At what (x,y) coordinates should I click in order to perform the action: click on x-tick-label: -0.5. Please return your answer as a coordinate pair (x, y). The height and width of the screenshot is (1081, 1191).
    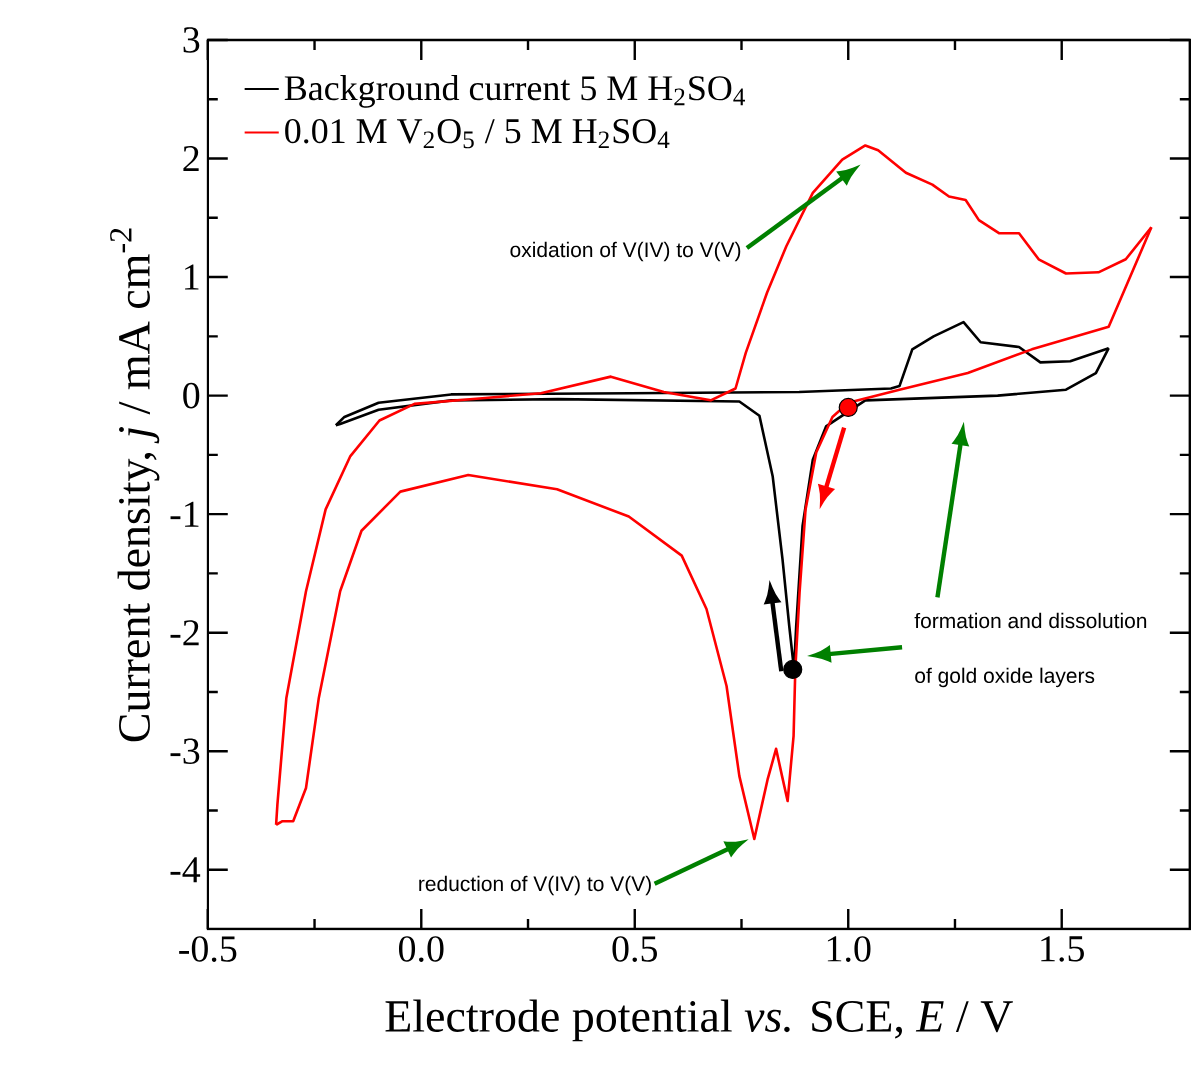
    Looking at the image, I should click on (208, 949).